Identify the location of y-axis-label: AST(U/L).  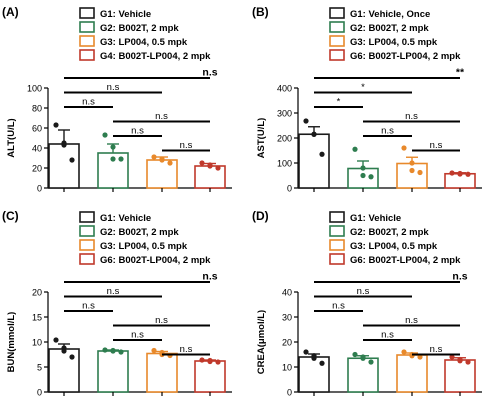
(261, 138).